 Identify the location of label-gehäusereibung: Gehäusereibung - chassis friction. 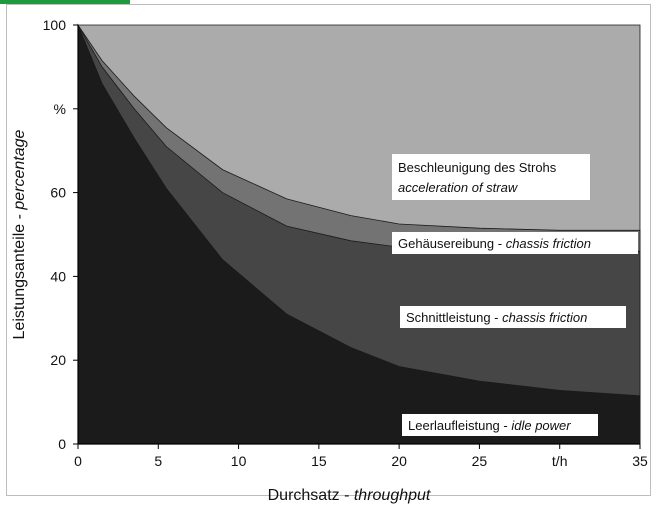
(515, 243).